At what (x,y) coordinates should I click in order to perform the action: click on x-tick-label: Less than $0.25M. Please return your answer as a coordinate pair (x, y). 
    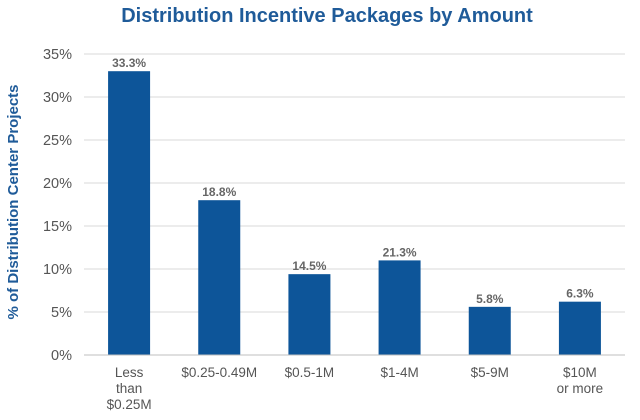
    Looking at the image, I should click on (129, 388).